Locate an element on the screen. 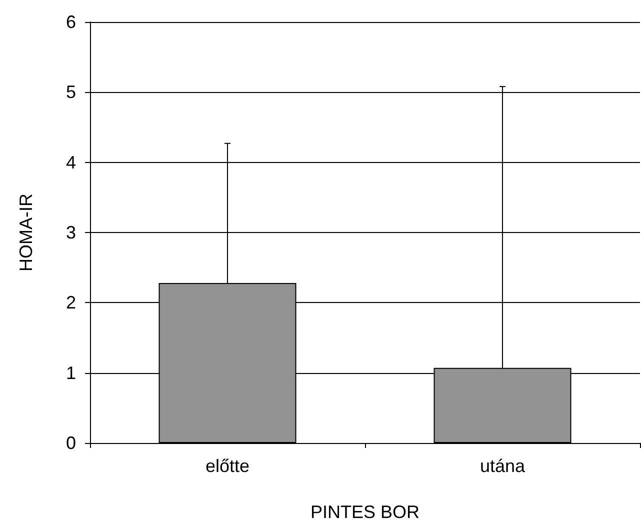  x-tick-label: előtte is located at coordinates (227, 466).